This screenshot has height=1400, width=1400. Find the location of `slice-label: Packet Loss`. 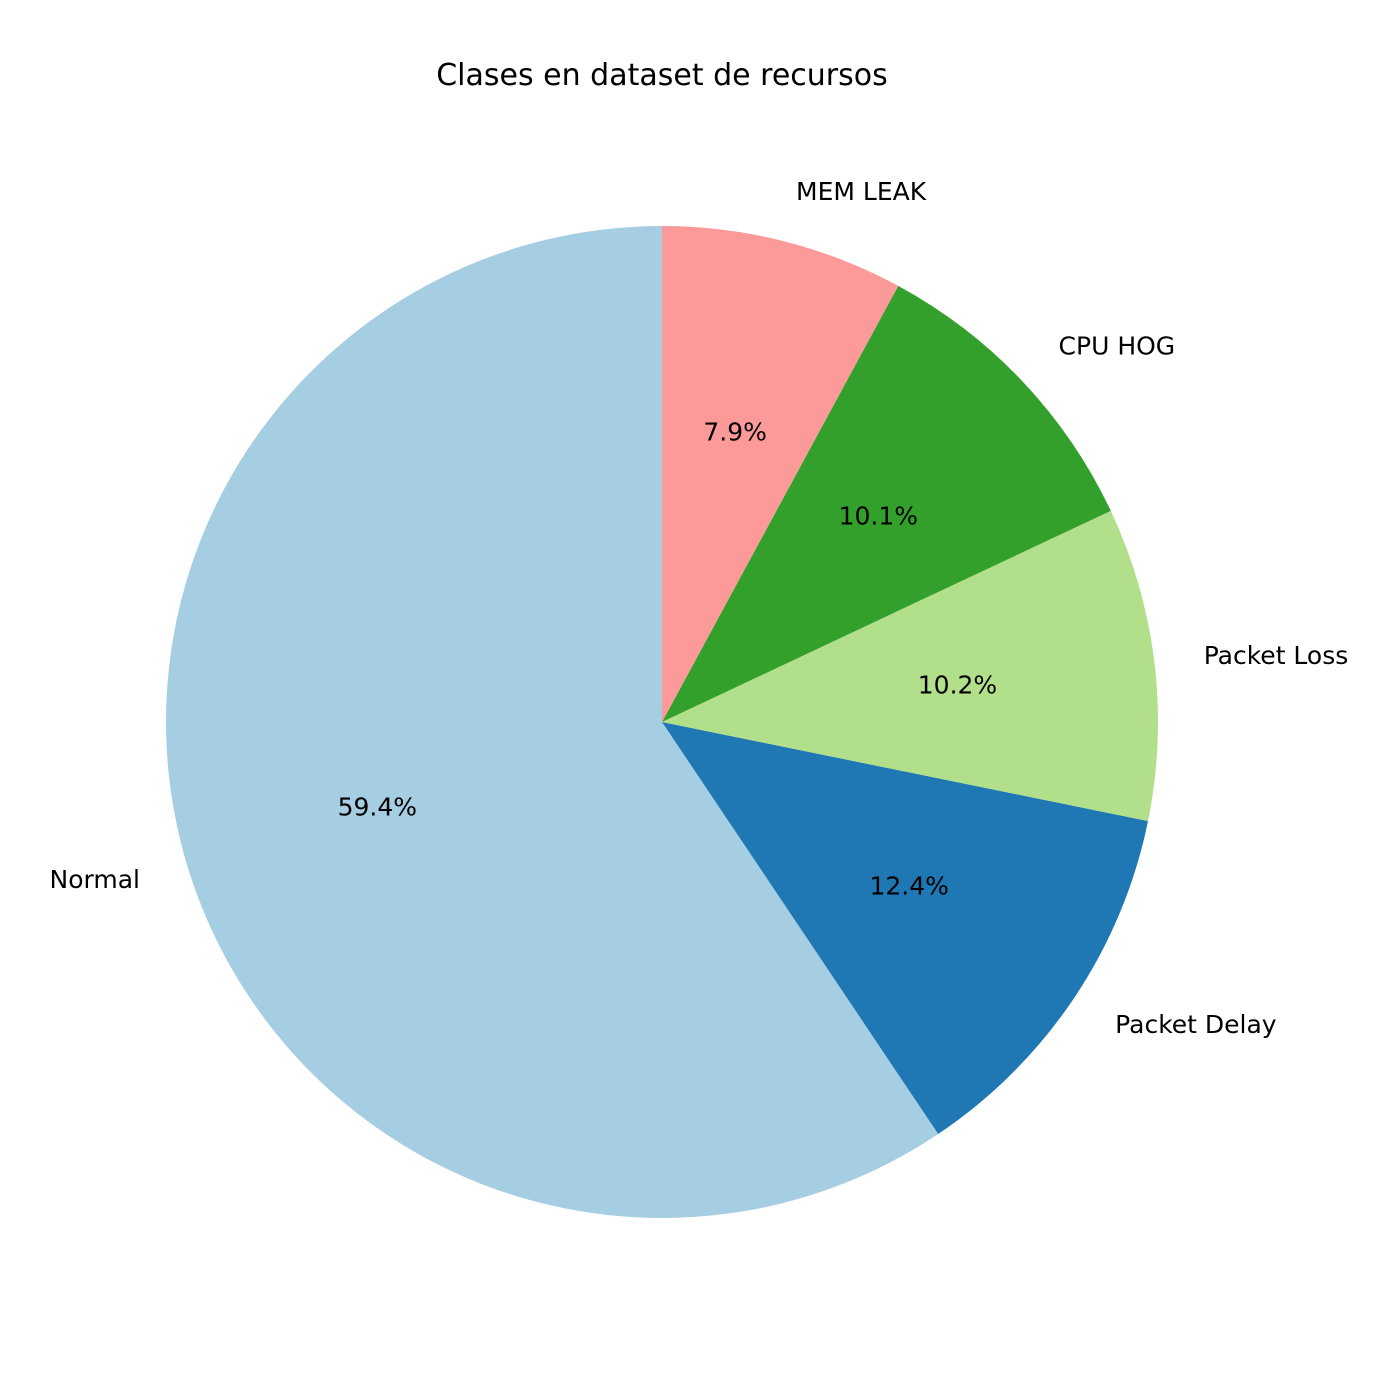

slice-label: Packet Loss is located at coordinates (1276, 655).